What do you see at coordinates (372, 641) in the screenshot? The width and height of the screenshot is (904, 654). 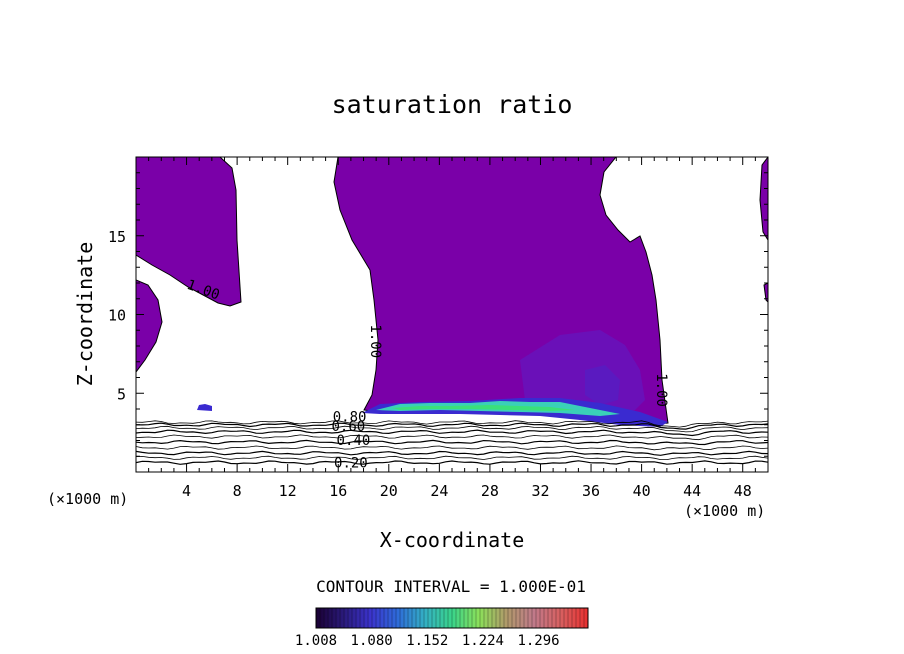 I see `colorbar-tick-label: 1.080` at bounding box center [372, 641].